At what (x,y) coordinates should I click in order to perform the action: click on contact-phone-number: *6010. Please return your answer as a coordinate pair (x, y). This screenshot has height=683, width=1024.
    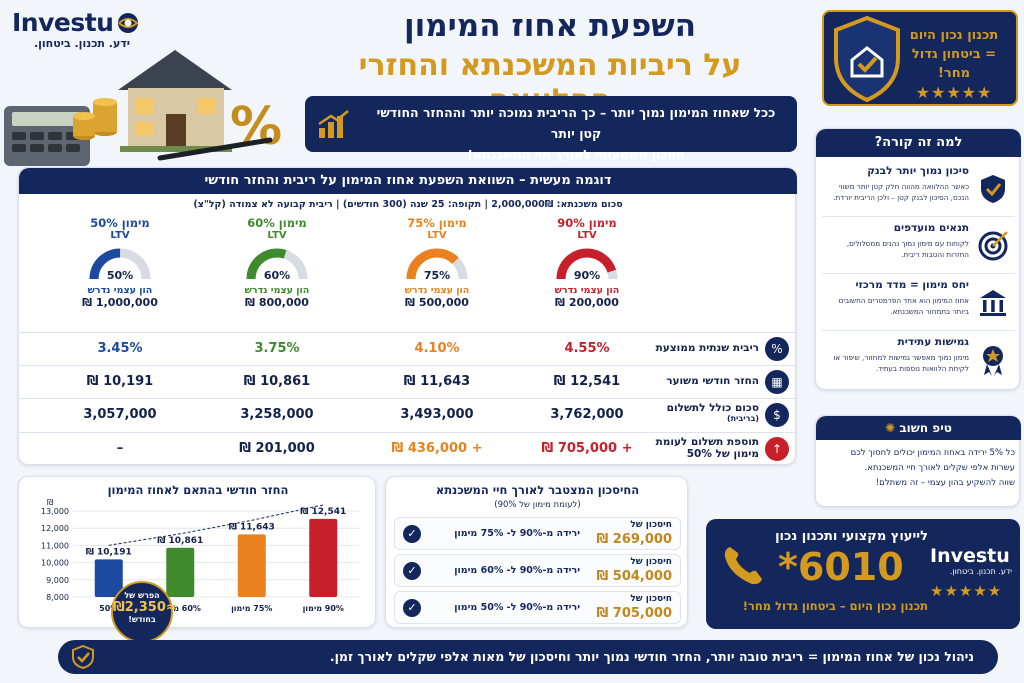
    Looking at the image, I should click on (841, 567).